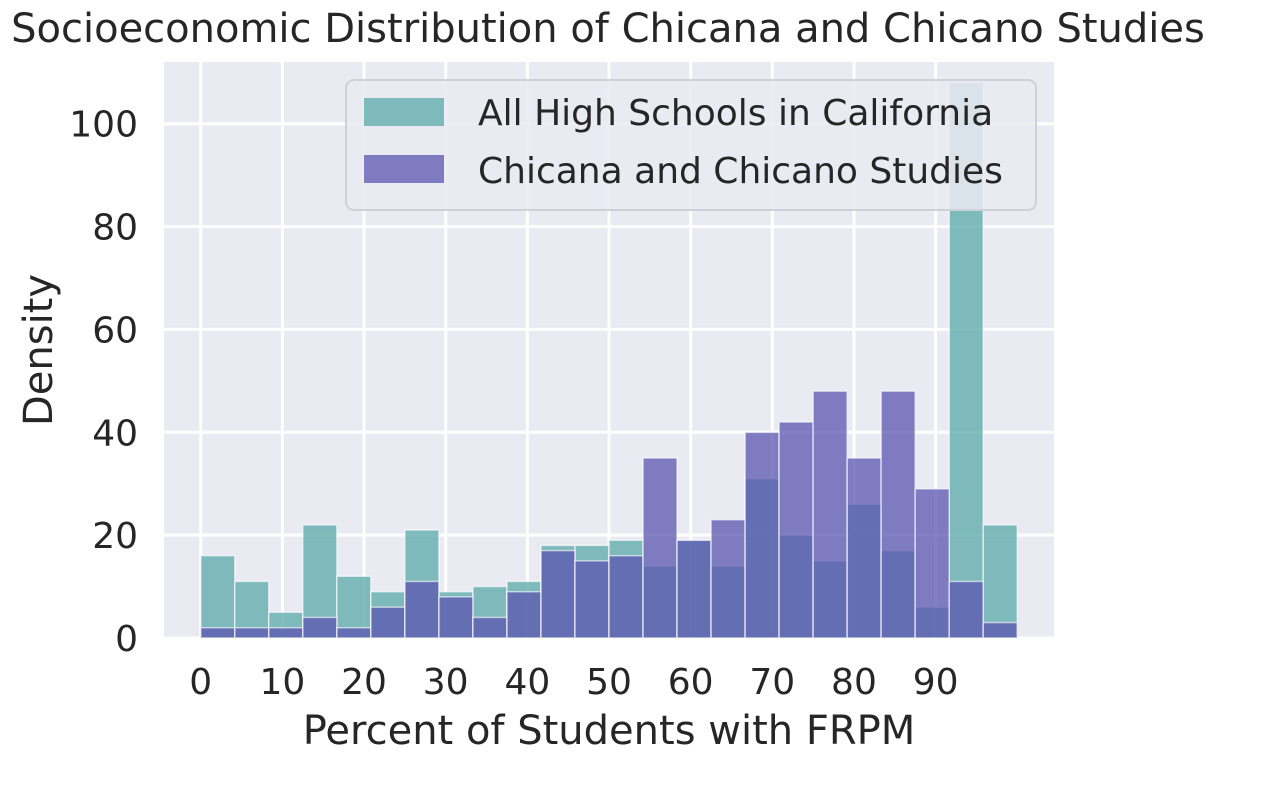 The width and height of the screenshot is (1262, 794). I want to click on x-tick-label: 30, so click(446, 682).